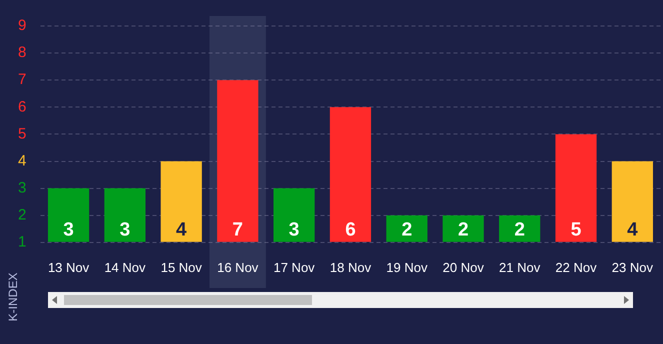  What do you see at coordinates (22, 187) in the screenshot?
I see `y-tick-label: 3` at bounding box center [22, 187].